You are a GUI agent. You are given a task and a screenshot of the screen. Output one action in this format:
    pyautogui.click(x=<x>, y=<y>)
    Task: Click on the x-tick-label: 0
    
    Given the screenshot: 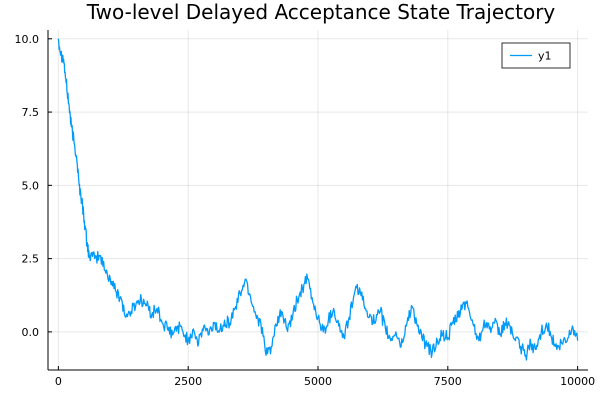 What is the action you would take?
    pyautogui.click(x=58, y=381)
    